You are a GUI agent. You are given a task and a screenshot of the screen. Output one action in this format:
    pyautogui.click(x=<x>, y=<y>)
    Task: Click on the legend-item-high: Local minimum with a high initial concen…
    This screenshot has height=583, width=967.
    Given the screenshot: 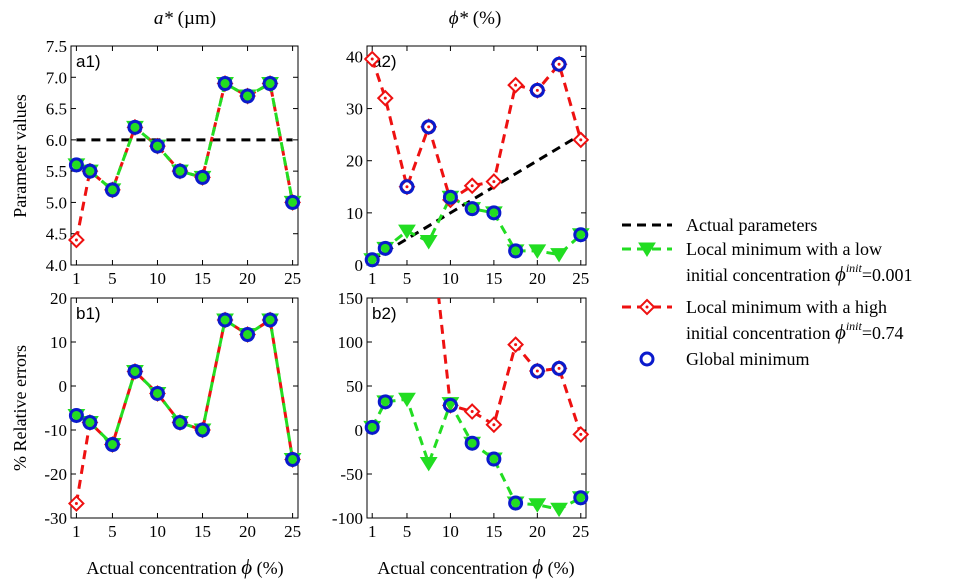 What is the action you would take?
    pyautogui.click(x=763, y=320)
    